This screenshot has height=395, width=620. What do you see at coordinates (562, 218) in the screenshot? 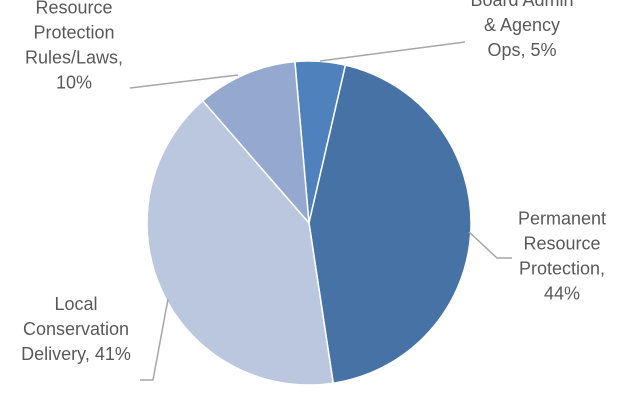
I see `data-label-line: Permanent` at bounding box center [562, 218].